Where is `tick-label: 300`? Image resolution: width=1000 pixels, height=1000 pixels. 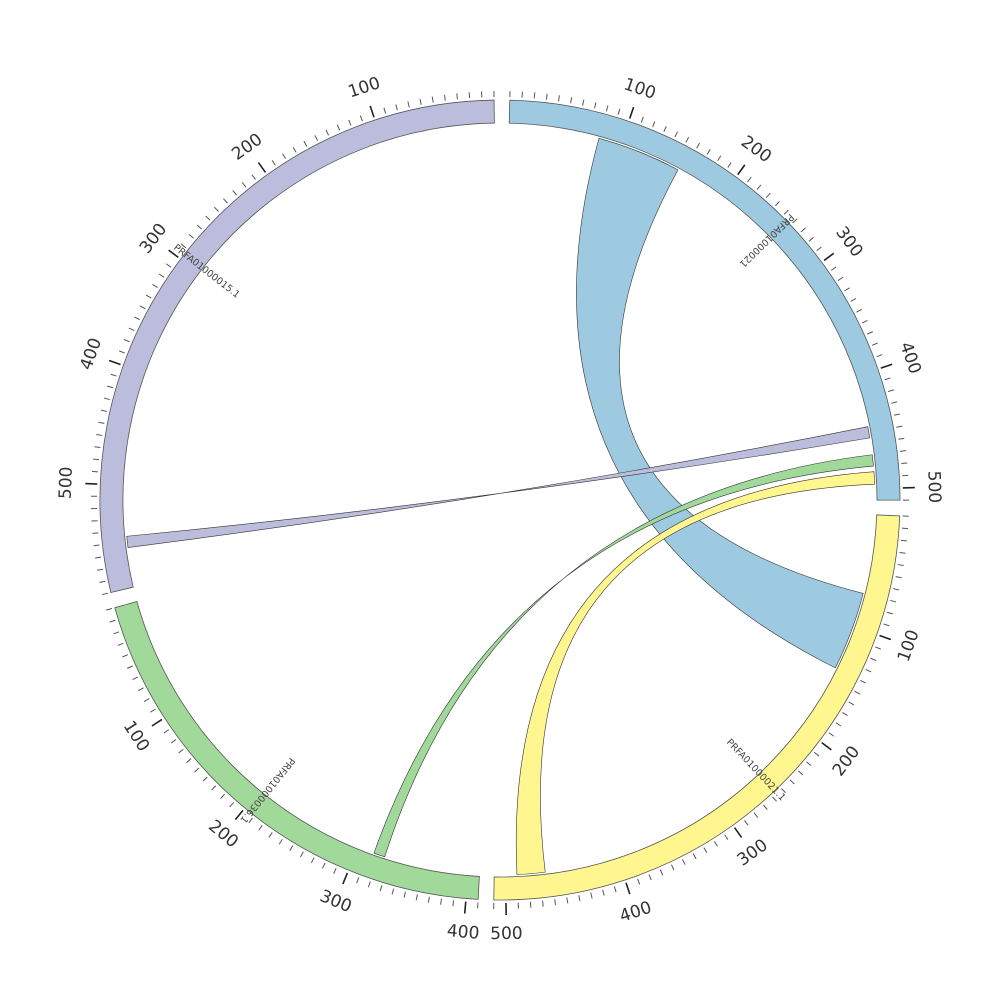
tick-label: 300 is located at coordinates (753, 852).